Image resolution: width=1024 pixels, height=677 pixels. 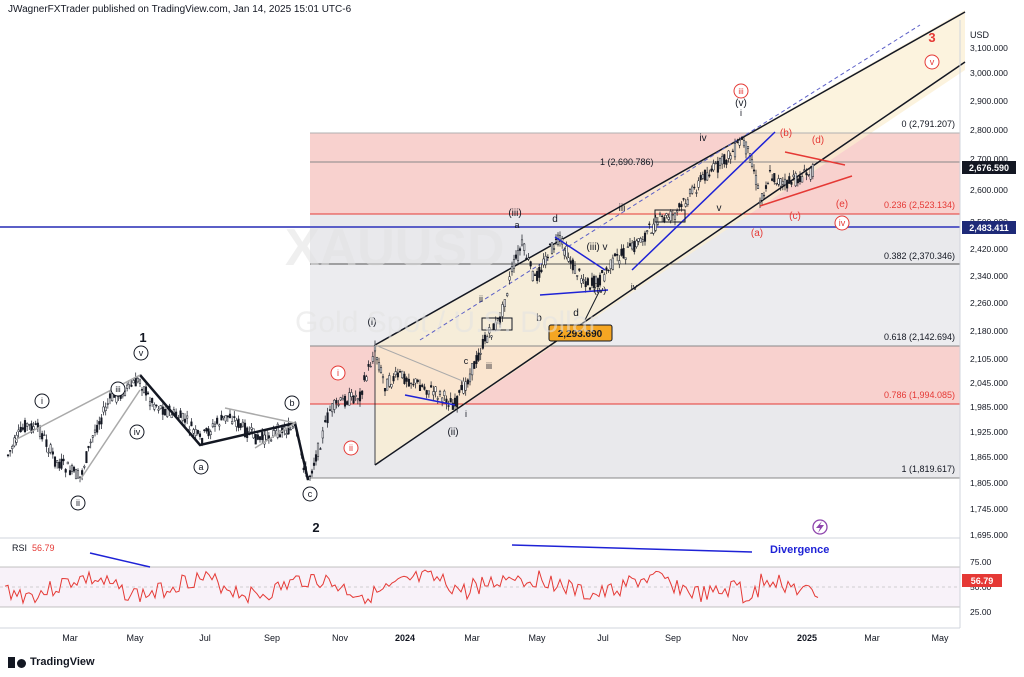 I want to click on fib-label-0382: 0.382 (2,370.346), so click(x=919, y=256).